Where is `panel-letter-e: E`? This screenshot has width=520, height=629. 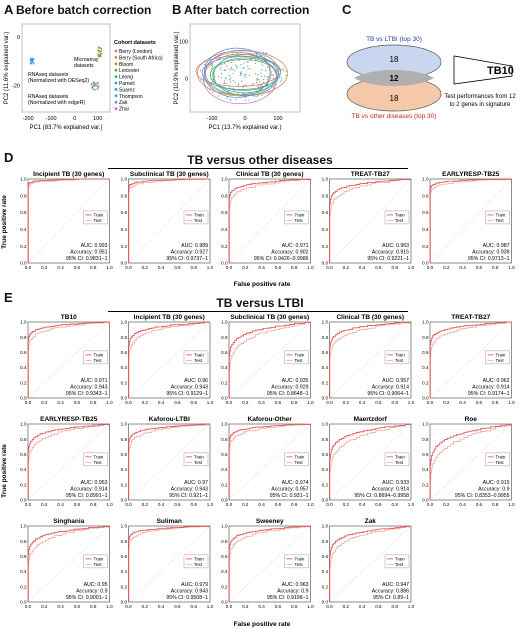
panel-letter-e: E is located at coordinates (8, 297).